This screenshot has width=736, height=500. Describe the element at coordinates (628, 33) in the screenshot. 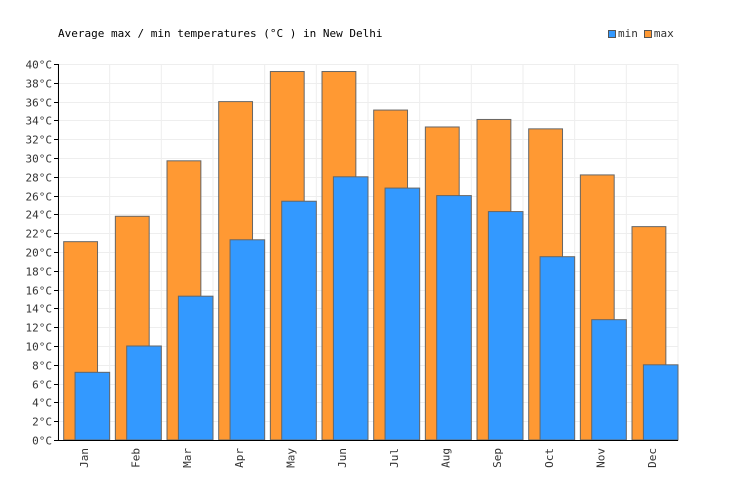

I see `legend-label-min: min` at that location.